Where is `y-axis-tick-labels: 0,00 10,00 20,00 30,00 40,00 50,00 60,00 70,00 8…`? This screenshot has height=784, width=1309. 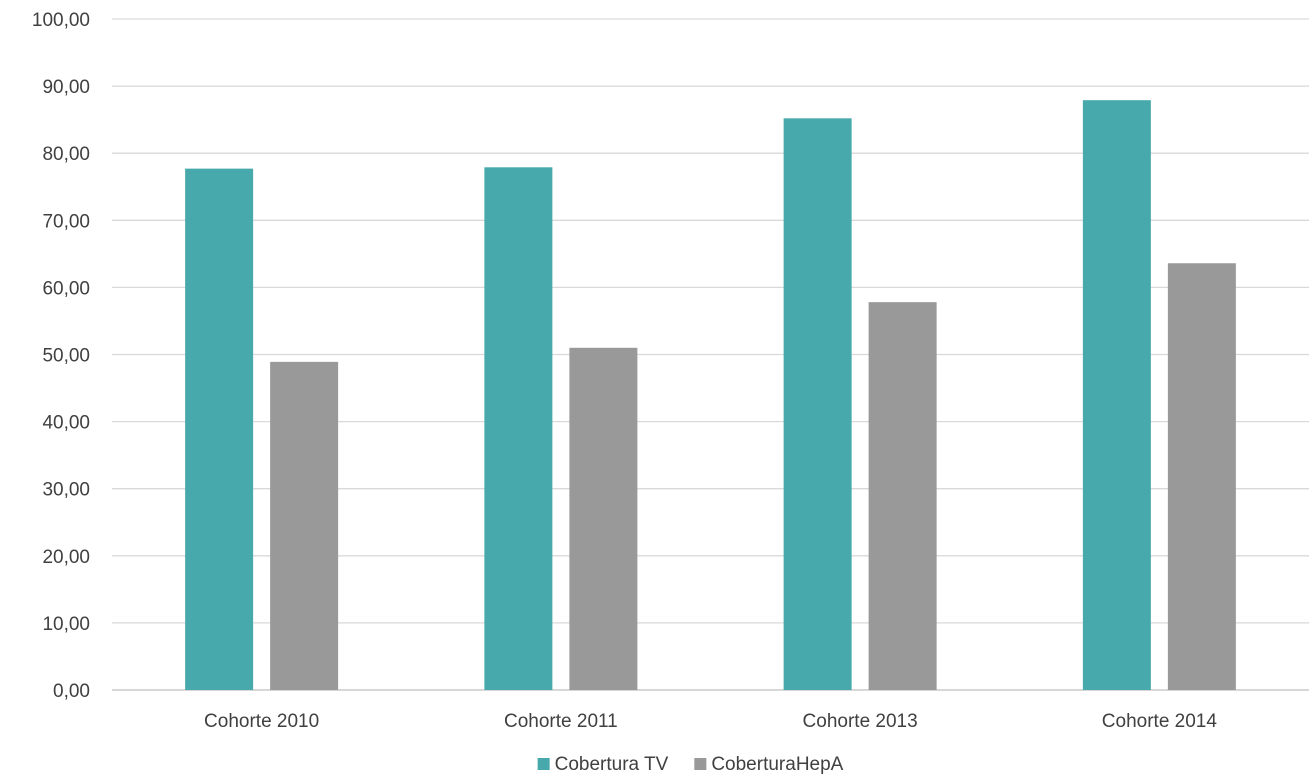
y-axis-tick-labels: 0,00 10,00 20,00 30,00 40,00 50,00 60,00 70,00 8… is located at coordinates (61, 356).